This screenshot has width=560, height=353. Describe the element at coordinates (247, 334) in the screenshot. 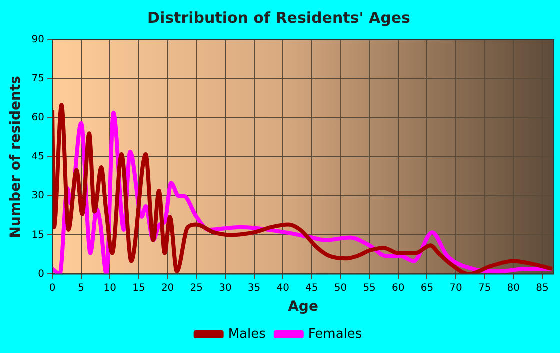

I see `legend-label: Males` at that location.